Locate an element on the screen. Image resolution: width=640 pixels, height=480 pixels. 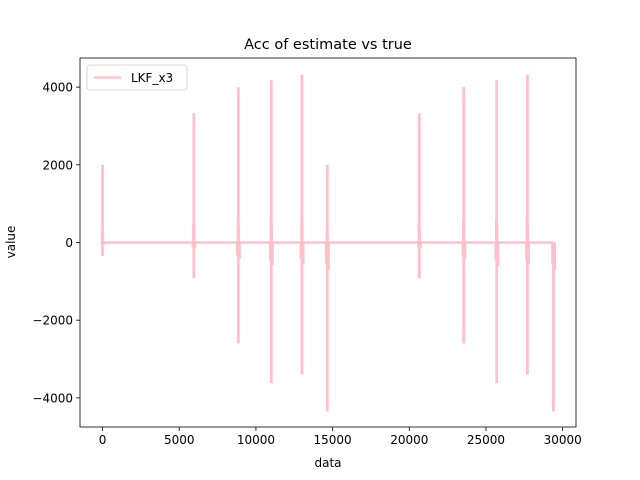
x-axis: 0 5000 10000 15000 20000 25000 30000 is located at coordinates (340, 437).